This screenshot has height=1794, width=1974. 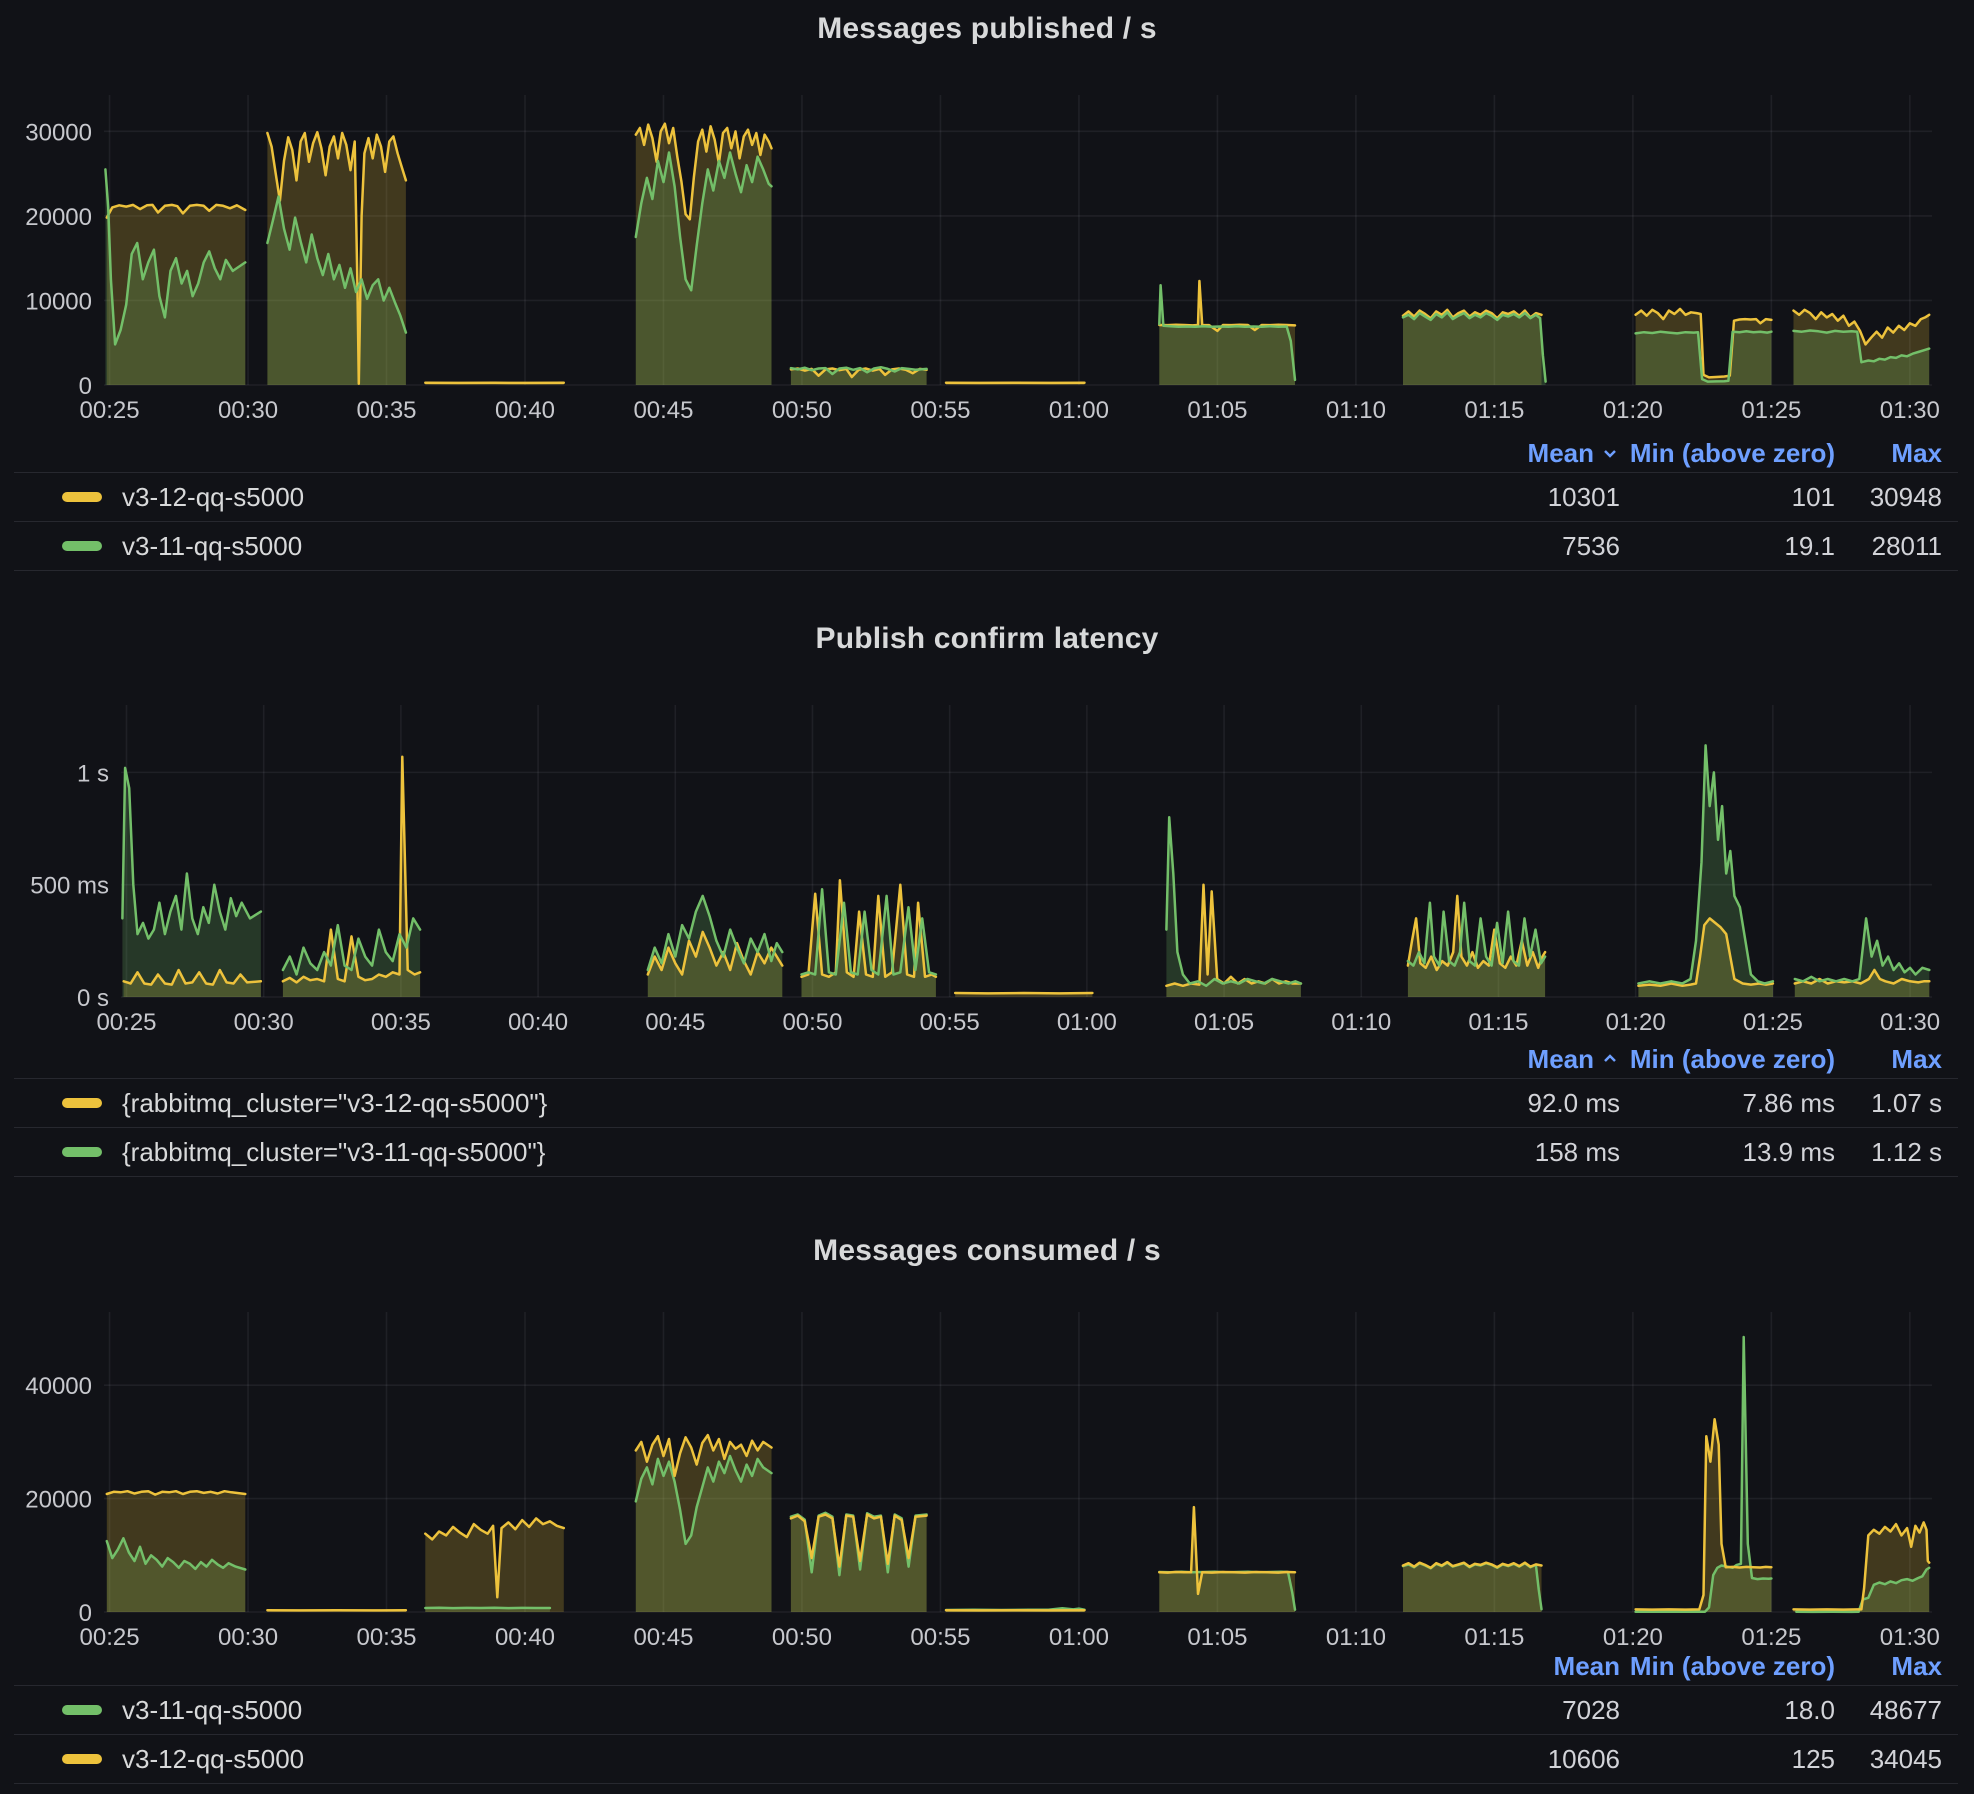 What do you see at coordinates (987, 1250) in the screenshot?
I see `panel-title-messages-consumed: Messages consumed / s` at bounding box center [987, 1250].